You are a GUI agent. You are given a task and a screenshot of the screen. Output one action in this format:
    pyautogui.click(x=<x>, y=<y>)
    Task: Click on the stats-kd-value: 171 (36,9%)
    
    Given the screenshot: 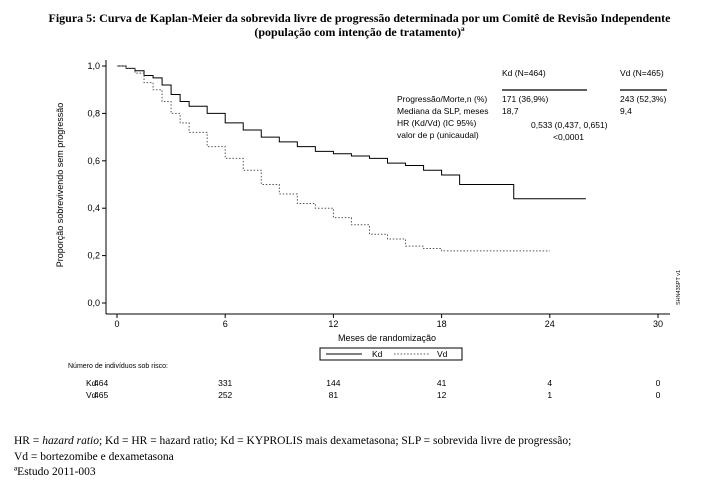 What is the action you would take?
    pyautogui.click(x=525, y=99)
    